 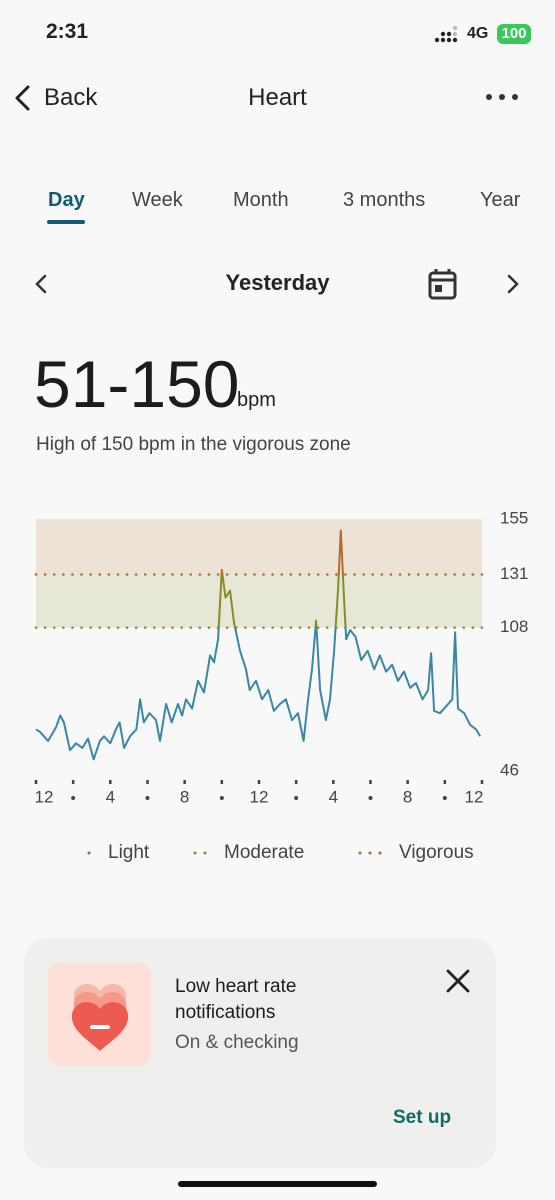 I want to click on tab-indicator, so click(x=66, y=222).